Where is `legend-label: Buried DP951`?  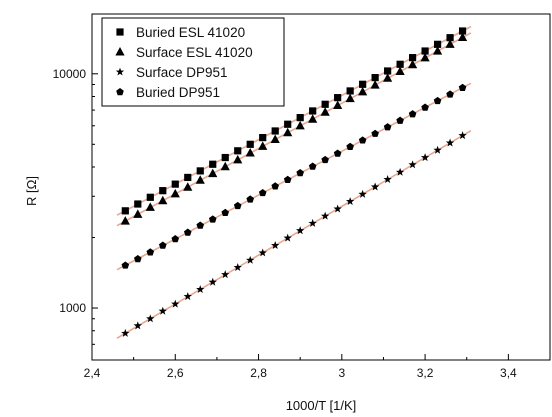
legend-label: Buried DP951 is located at coordinates (178, 92).